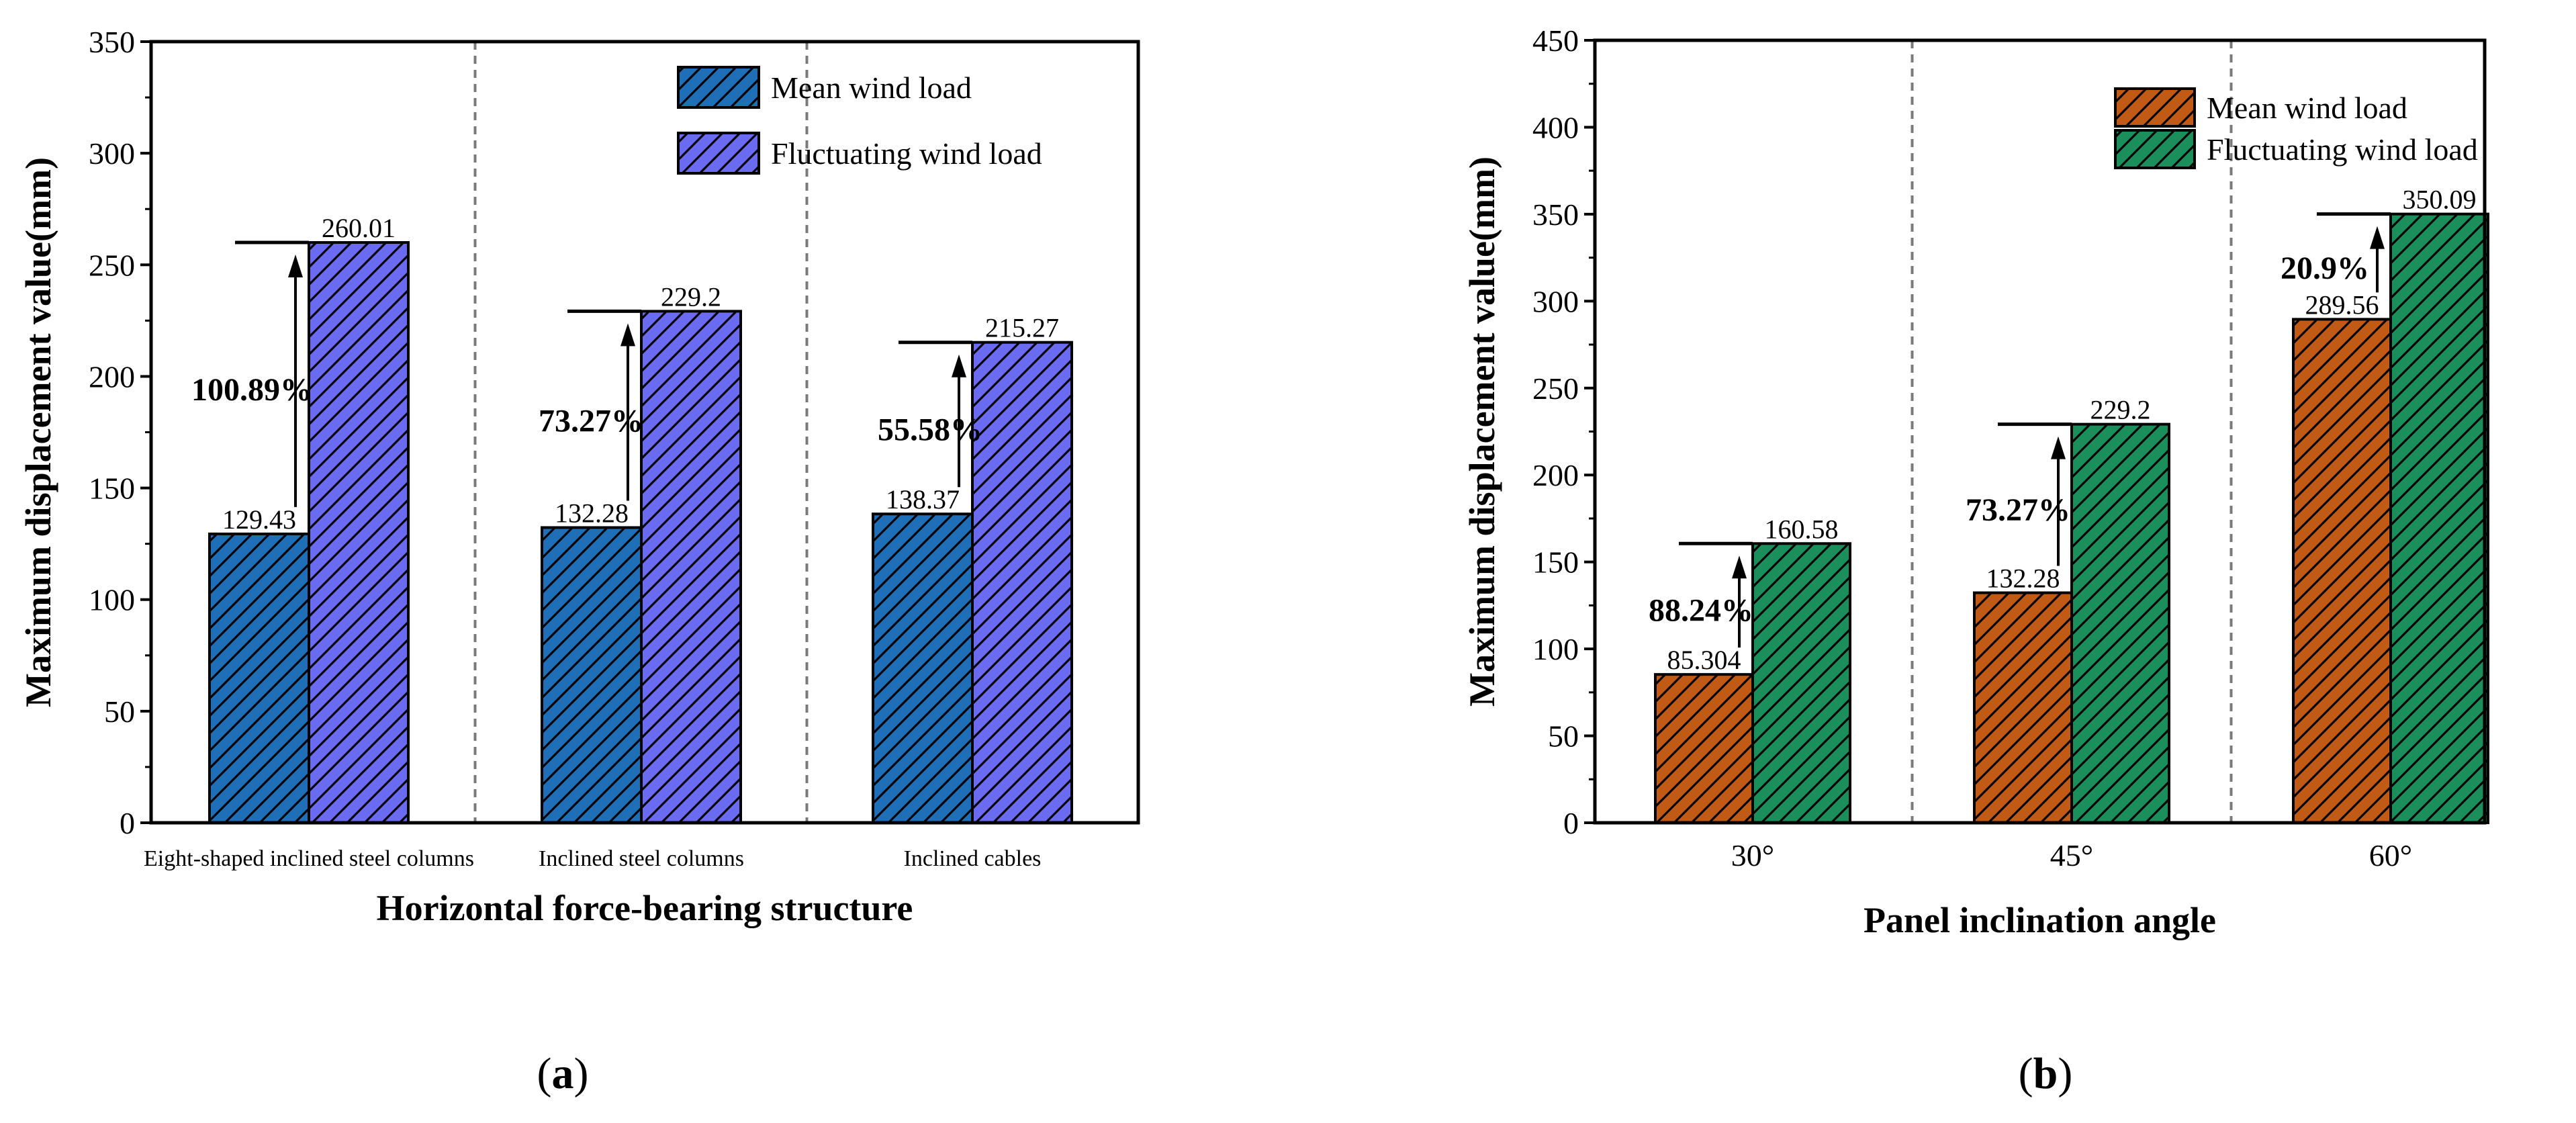 The image size is (2576, 1123). Describe the element at coordinates (2440, 200) in the screenshot. I see `bar-value-label: 350.09` at that location.